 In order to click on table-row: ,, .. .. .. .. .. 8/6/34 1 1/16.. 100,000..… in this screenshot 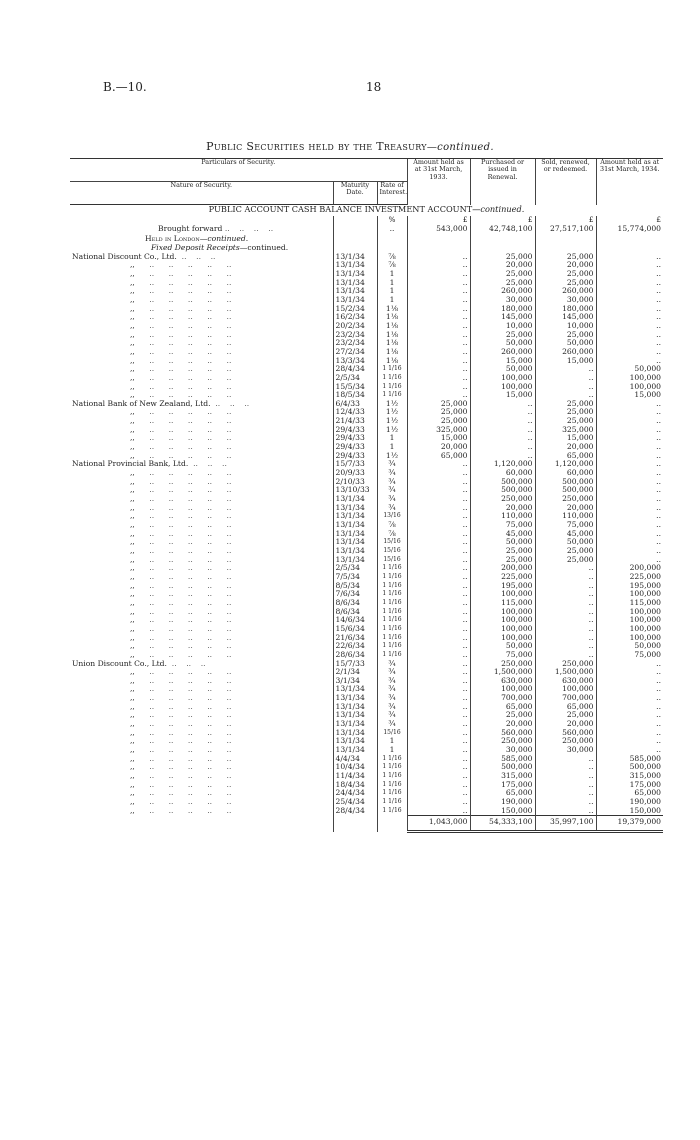, I will do `click(366, 612)`.